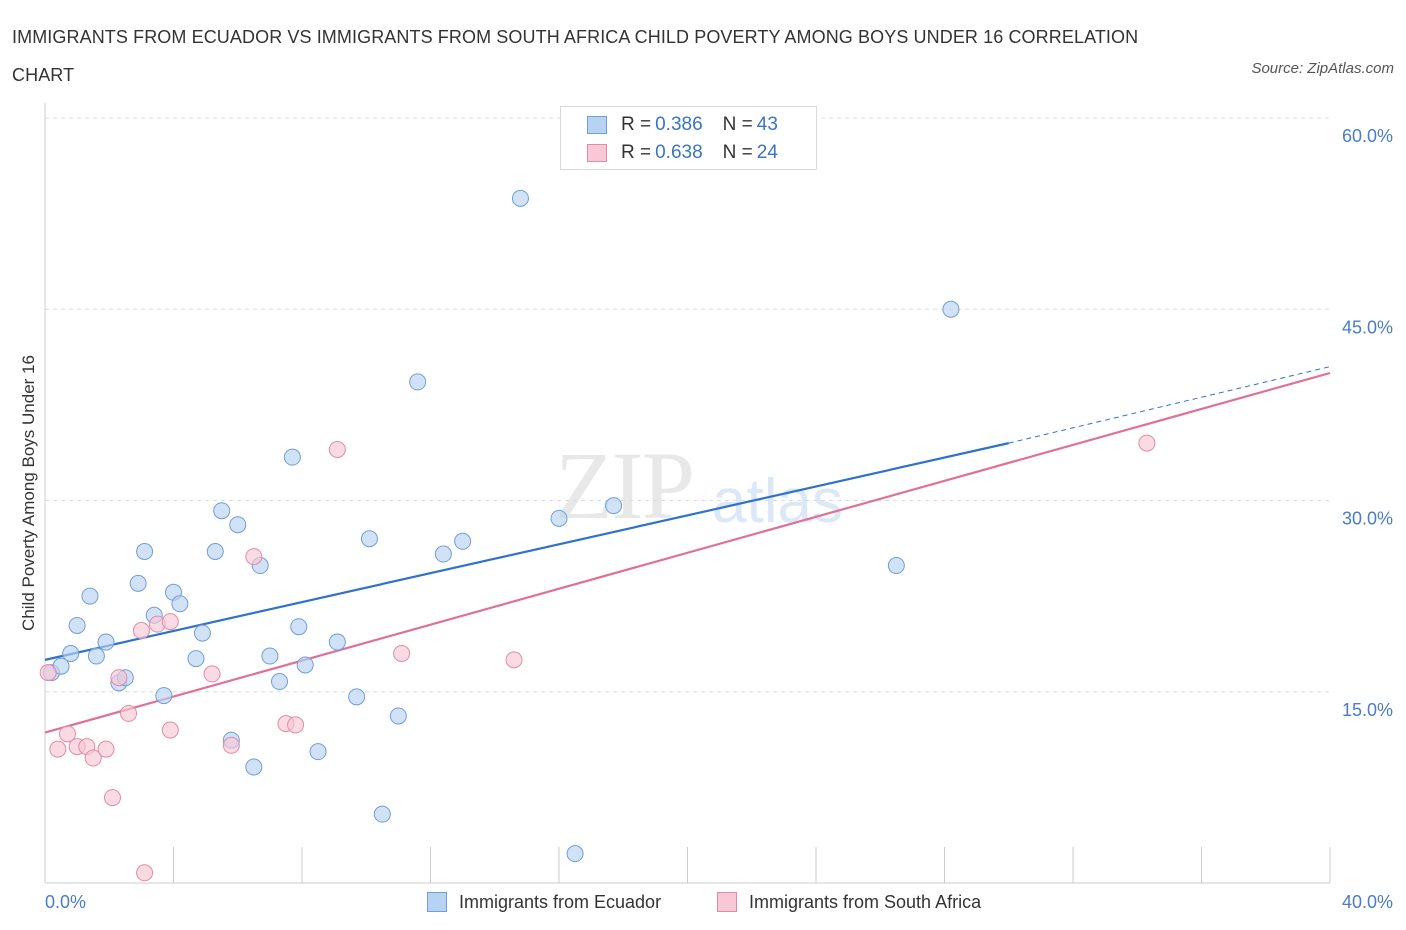 Image resolution: width=1406 pixels, height=930 pixels. What do you see at coordinates (65, 902) in the screenshot?
I see `x-tick-label: 0.0%` at bounding box center [65, 902].